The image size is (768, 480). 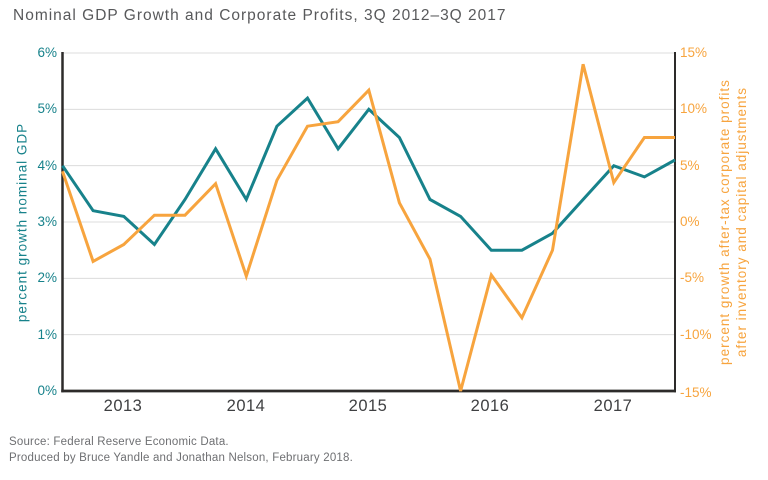 I want to click on right-axis-tick-neg10pct: -10%, so click(x=696, y=334).